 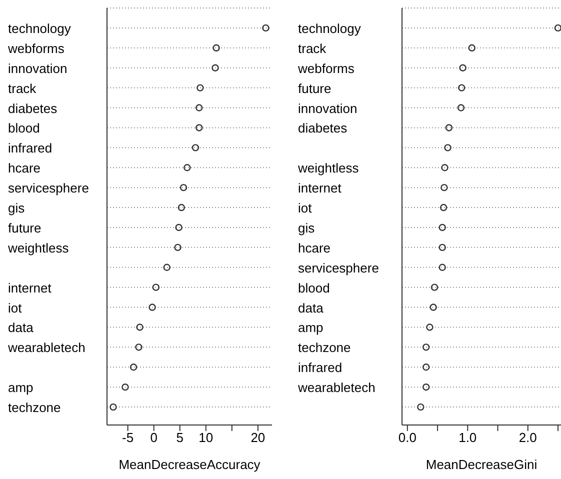 I want to click on x-axis-title: MeanDecreaseGini, so click(x=482, y=464).